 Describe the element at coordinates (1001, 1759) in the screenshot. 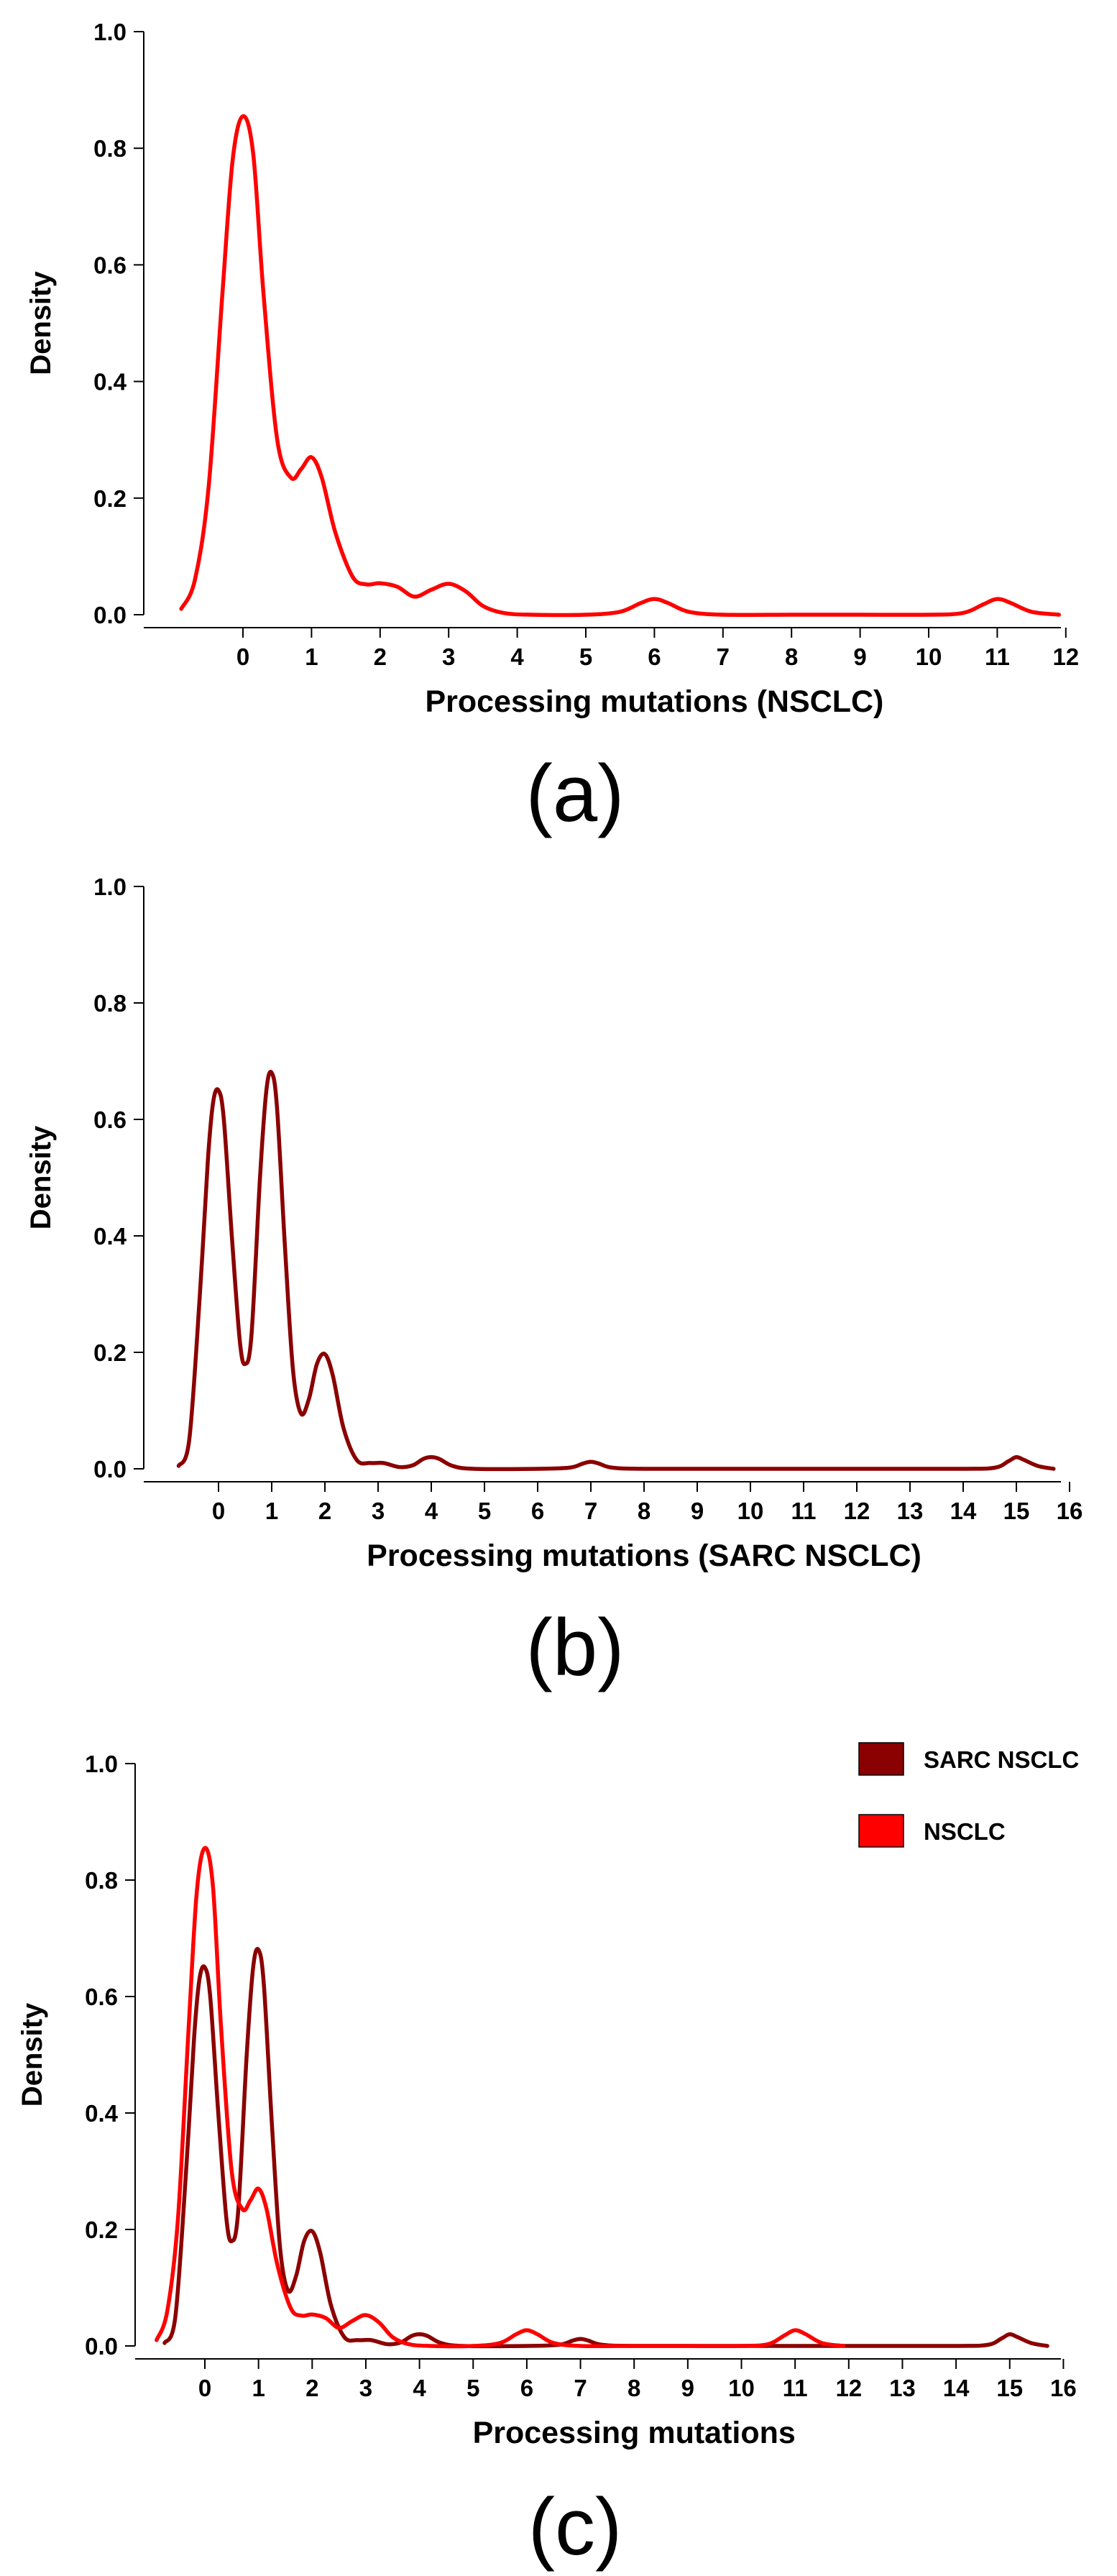

I see `legend-label: SARC NSCLC` at that location.